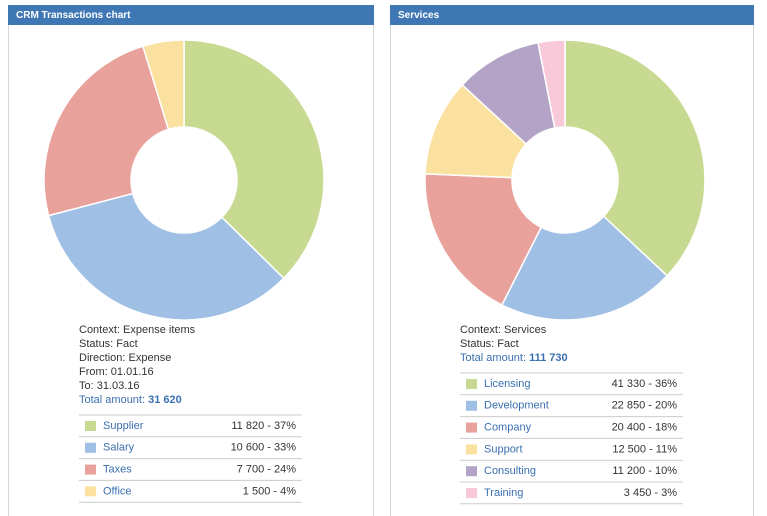 Image resolution: width=767 pixels, height=516 pixels. Describe the element at coordinates (645, 406) in the screenshot. I see `legend-value: 22 850 - 20%` at that location.